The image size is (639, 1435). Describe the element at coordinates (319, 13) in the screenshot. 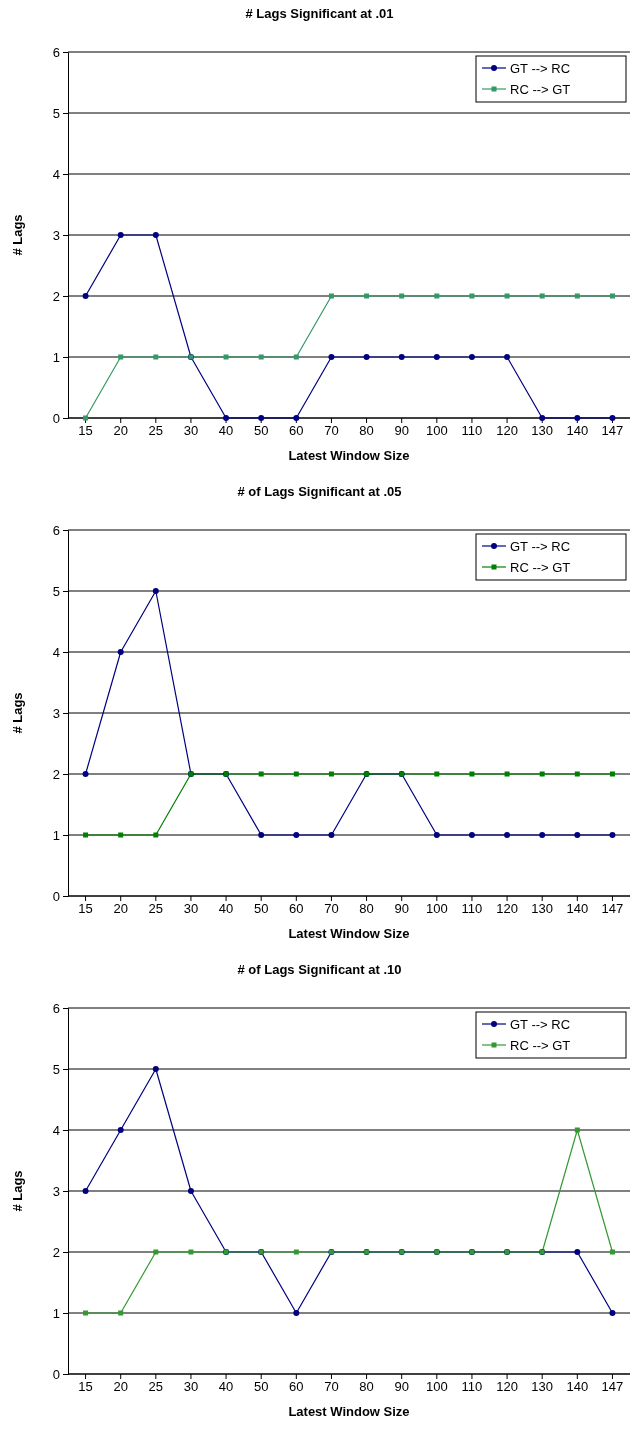

I see `chart-title: # Lags Significant at .01` at that location.